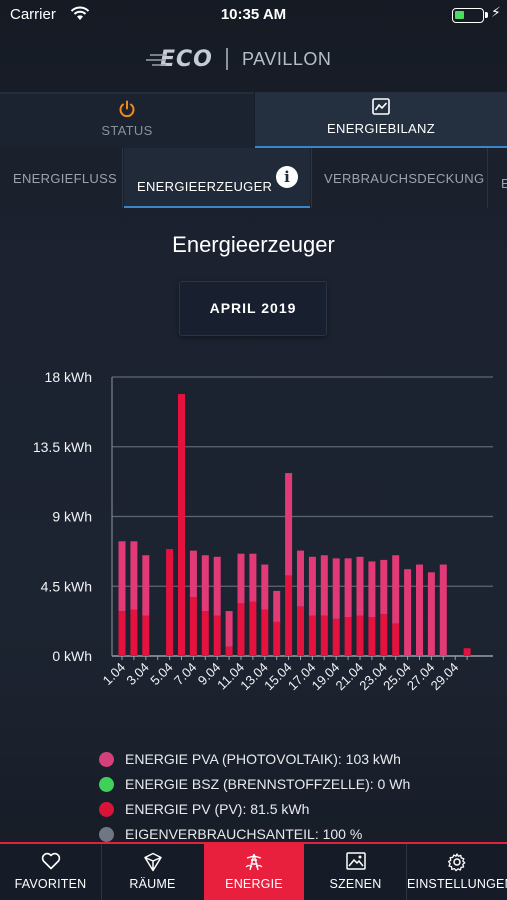 Image resolution: width=507 pixels, height=900 pixels. I want to click on x-tick-label: 3.04, so click(137, 674).